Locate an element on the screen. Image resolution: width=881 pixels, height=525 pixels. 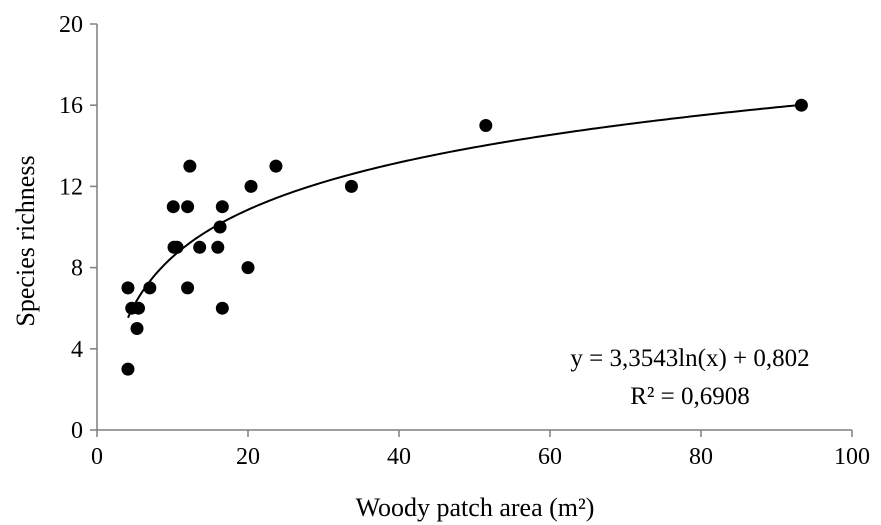
x-tick-label: 20 is located at coordinates (248, 457).